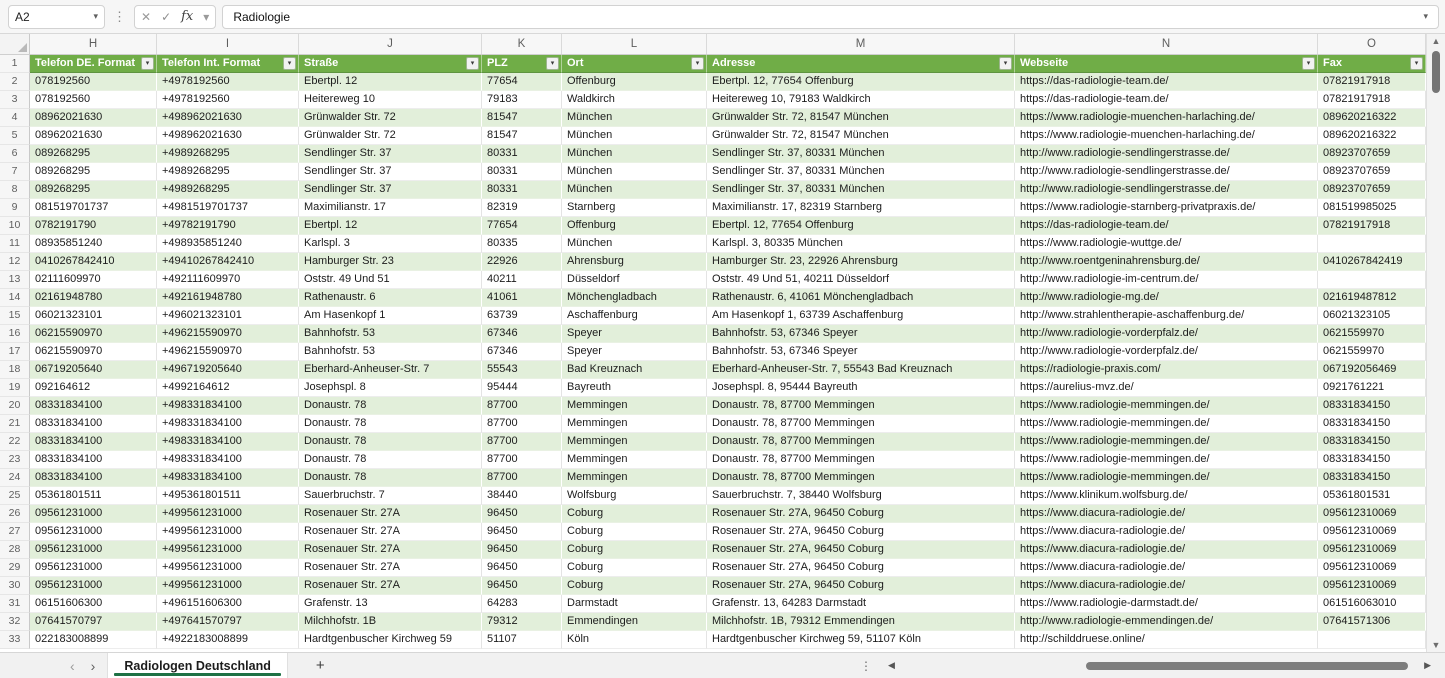  Describe the element at coordinates (1372, 604) in the screenshot. I see `cell: 061516063010` at that location.